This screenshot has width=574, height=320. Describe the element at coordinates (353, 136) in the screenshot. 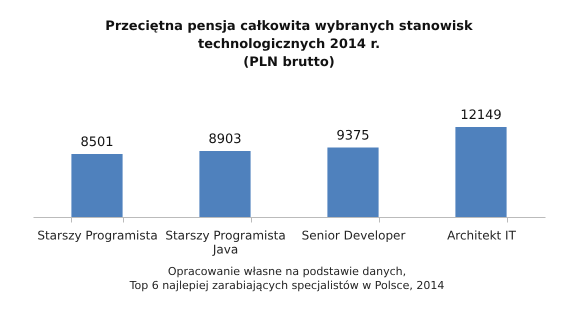

I see `data-label: 9375` at that location.